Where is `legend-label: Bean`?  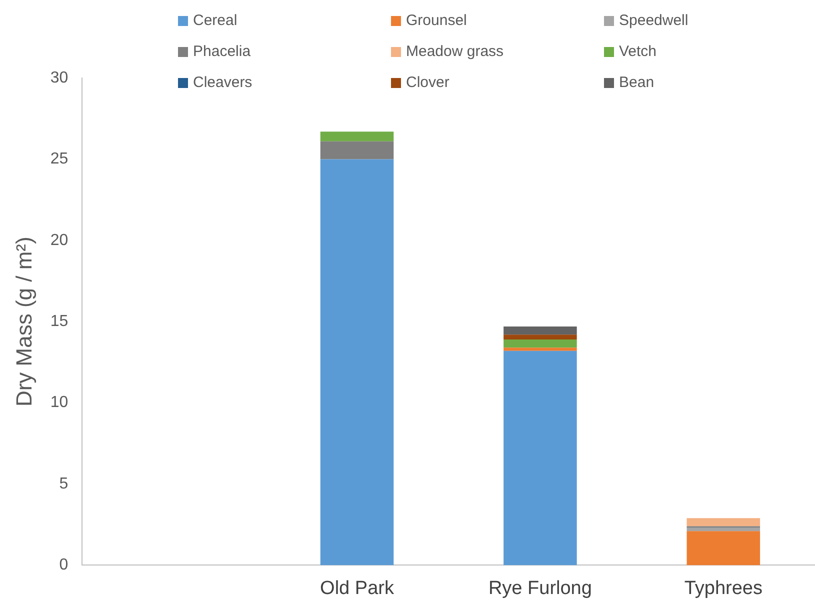 legend-label: Bean is located at coordinates (636, 82).